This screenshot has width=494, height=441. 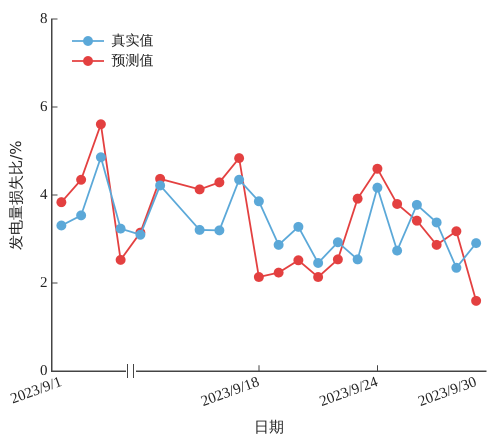 What do you see at coordinates (44, 195) in the screenshot?
I see `y-tick-label: 4` at bounding box center [44, 195].